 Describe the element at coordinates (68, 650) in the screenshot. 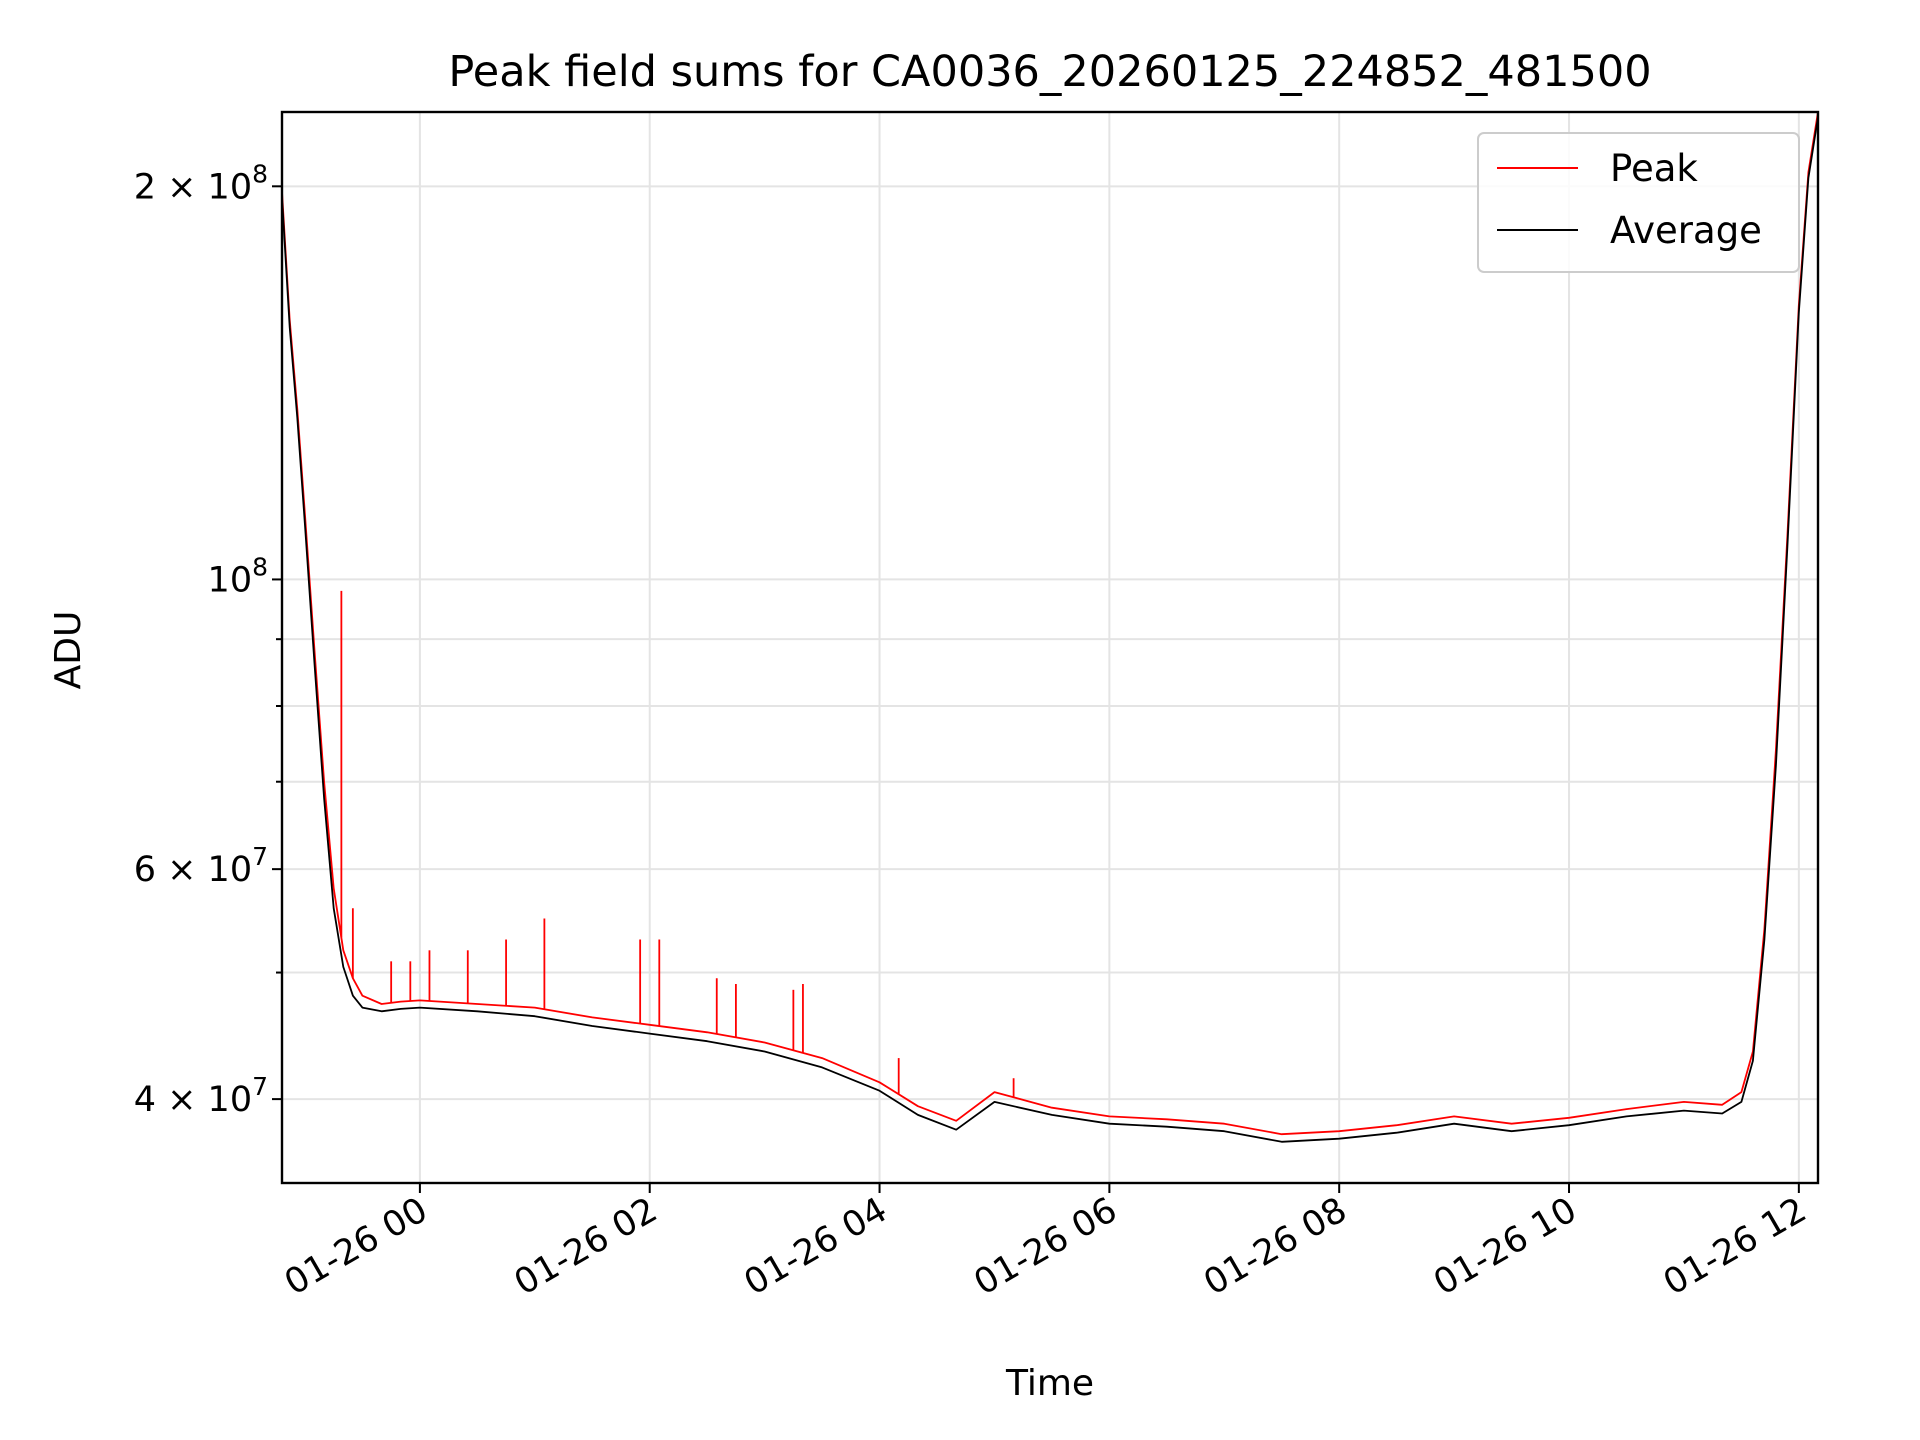

I see `y-axis-label: ADU` at that location.